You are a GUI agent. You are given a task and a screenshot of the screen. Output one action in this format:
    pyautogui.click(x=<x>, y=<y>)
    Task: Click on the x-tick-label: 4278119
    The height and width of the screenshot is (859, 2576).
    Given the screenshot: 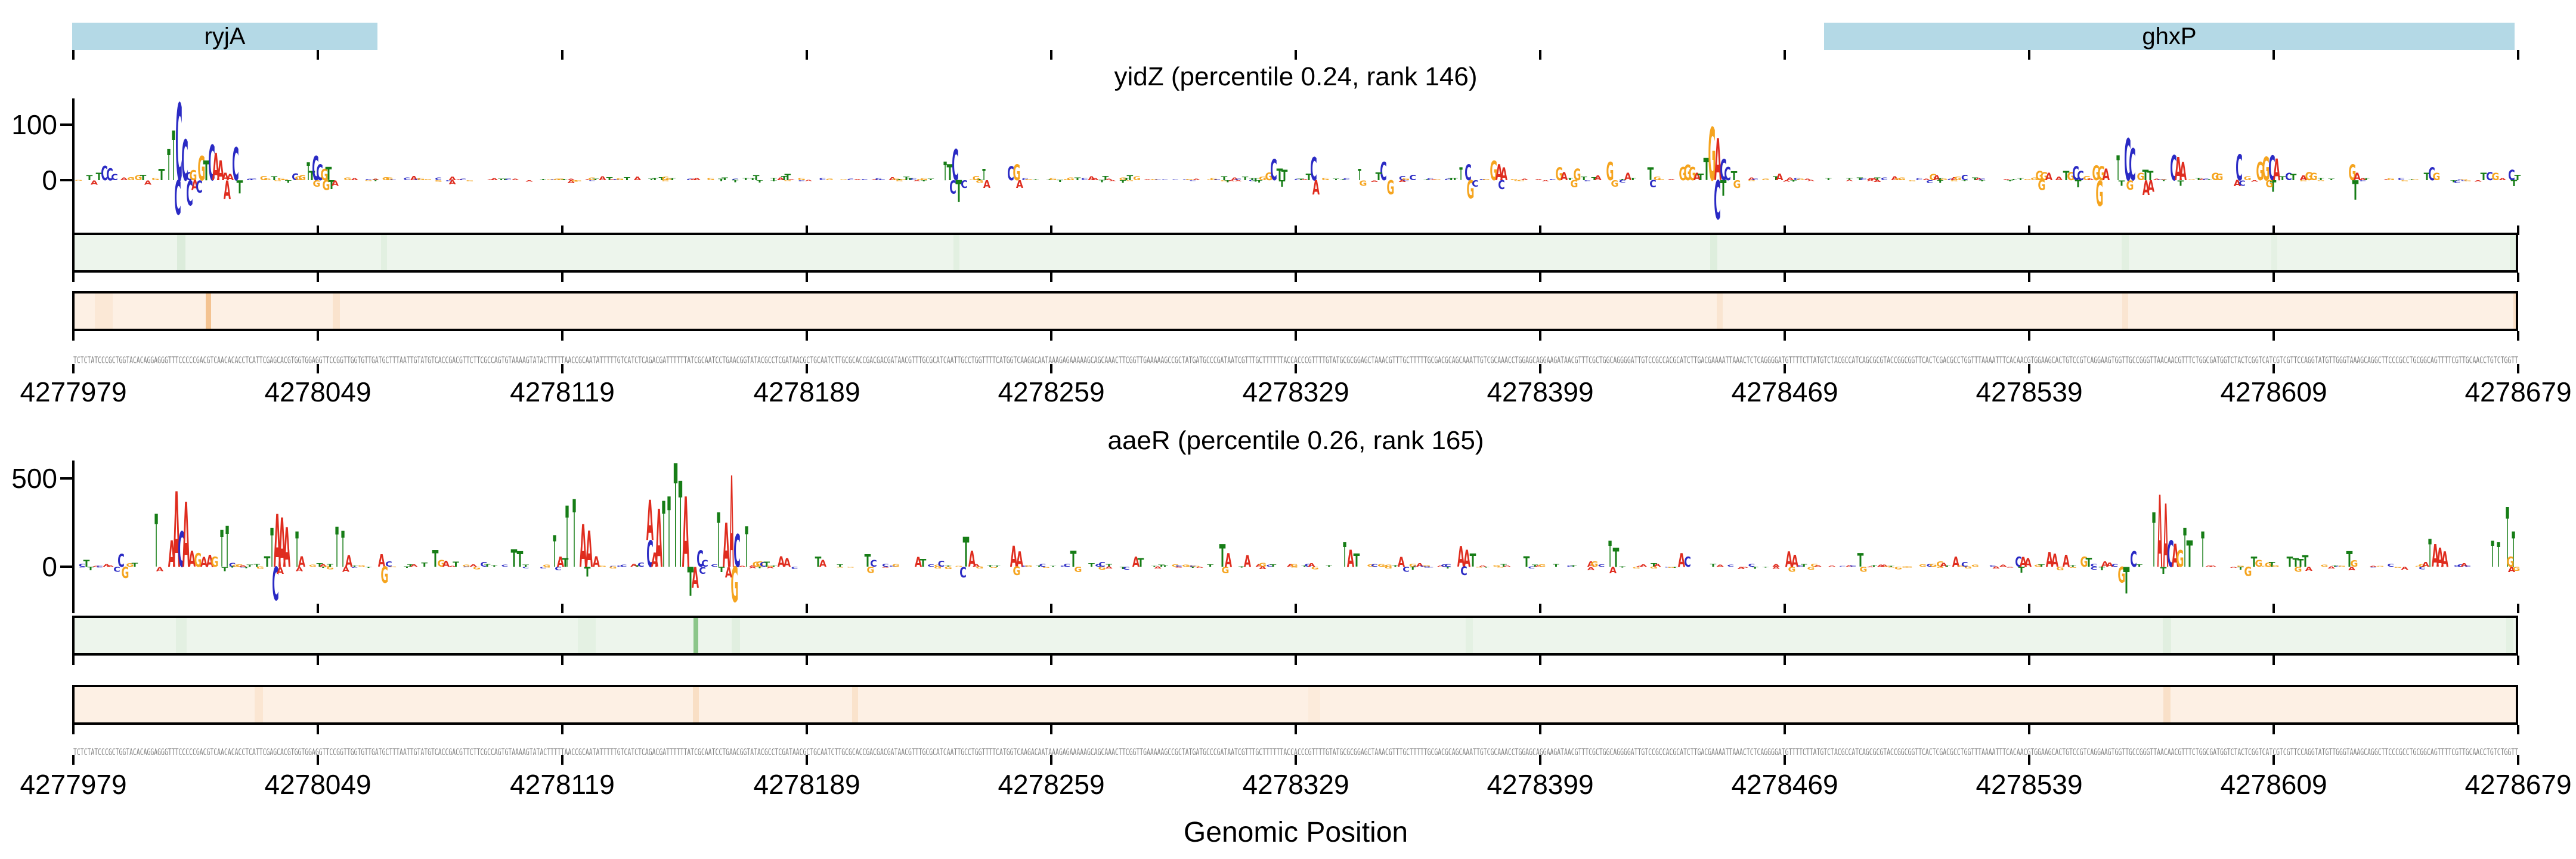 What is the action you would take?
    pyautogui.click(x=562, y=784)
    